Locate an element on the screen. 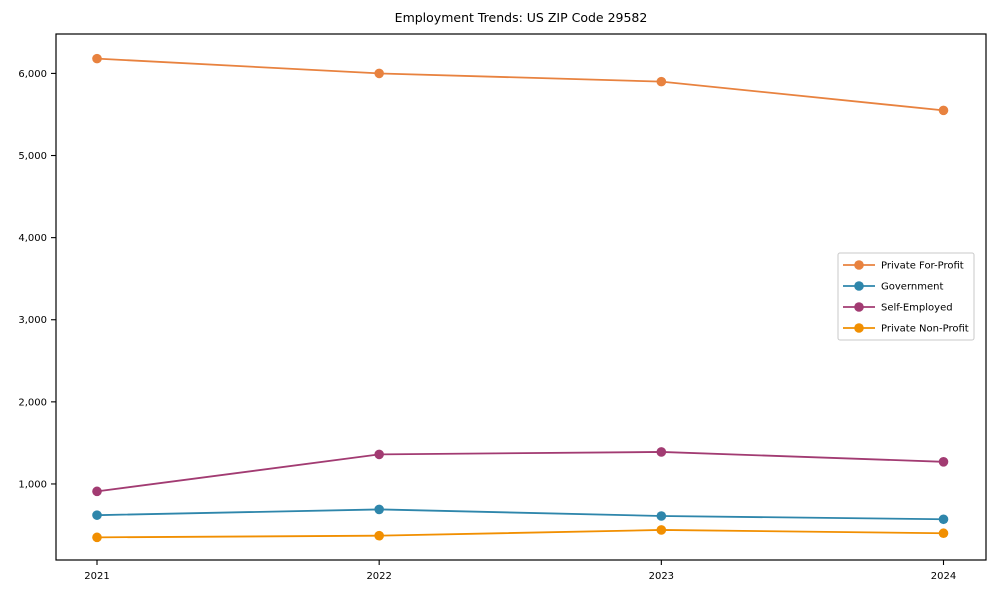 Image resolution: width=1000 pixels, height=600 pixels. x-tick-label: 2023 is located at coordinates (661, 576).